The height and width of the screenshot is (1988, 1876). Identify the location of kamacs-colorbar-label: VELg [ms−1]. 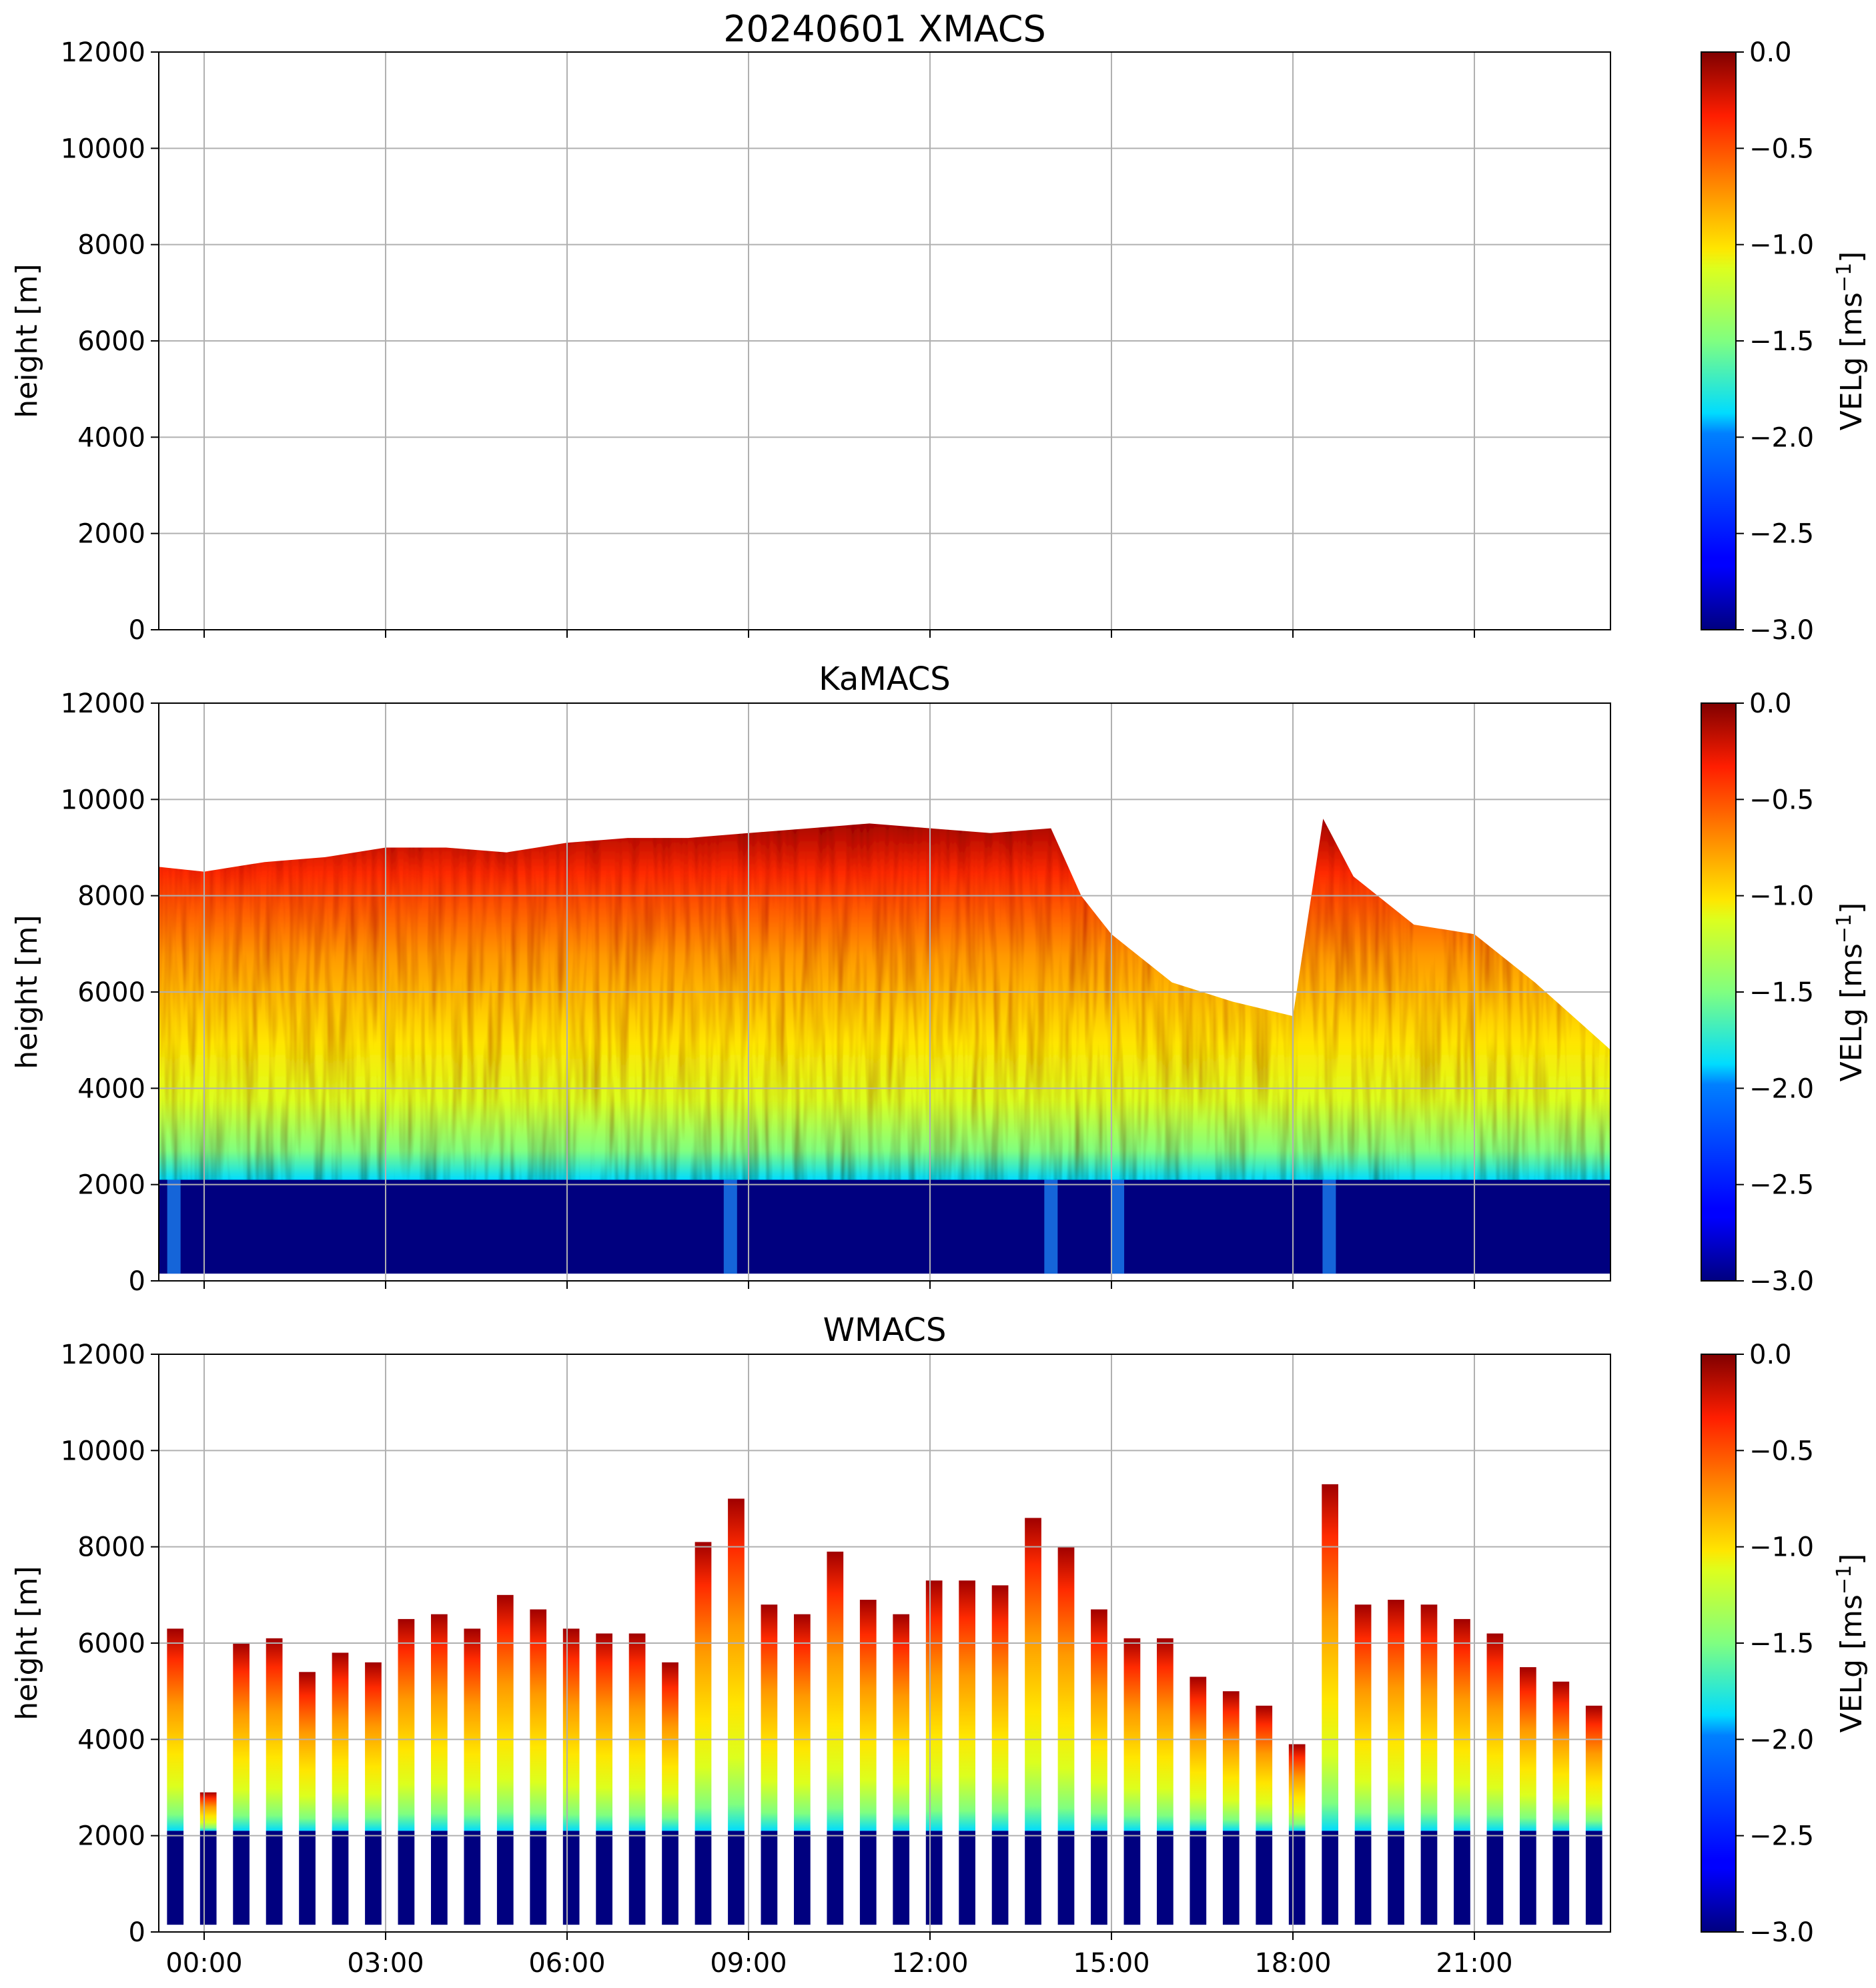
(1851, 992).